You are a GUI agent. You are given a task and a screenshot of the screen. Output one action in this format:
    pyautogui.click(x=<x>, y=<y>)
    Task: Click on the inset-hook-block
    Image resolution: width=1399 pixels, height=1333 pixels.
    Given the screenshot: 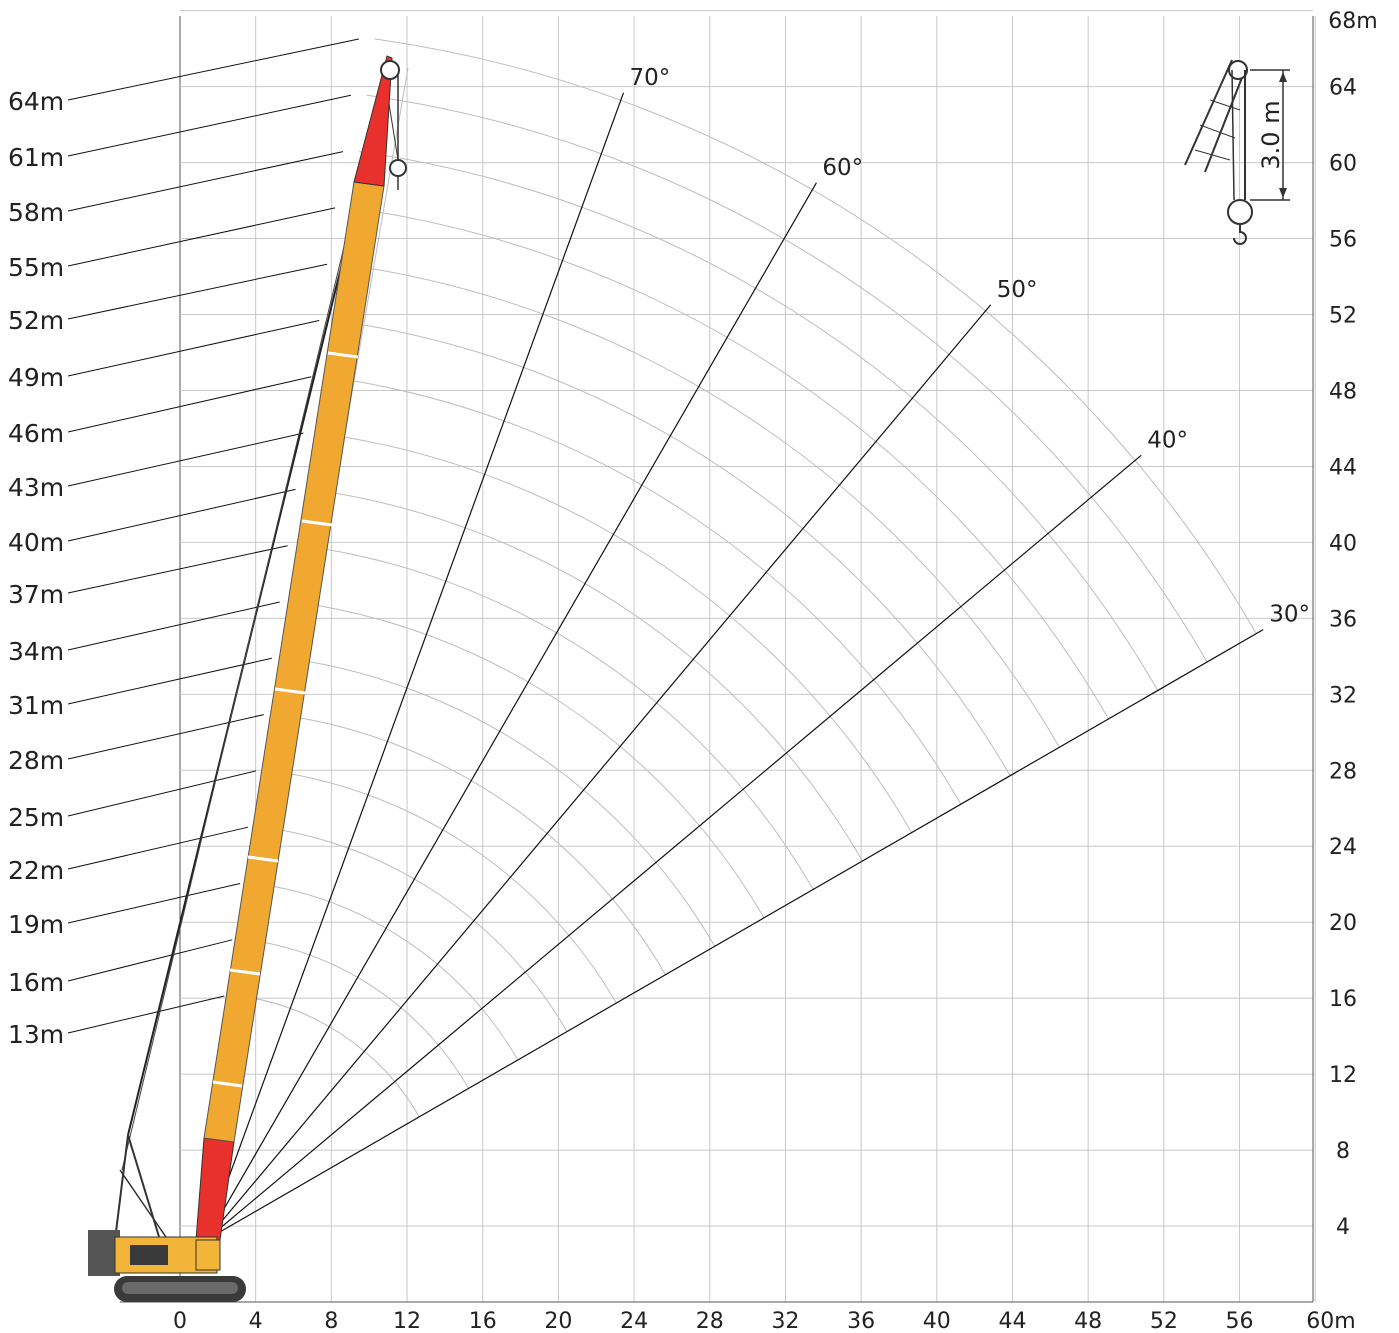 What is the action you would take?
    pyautogui.click(x=1240, y=212)
    